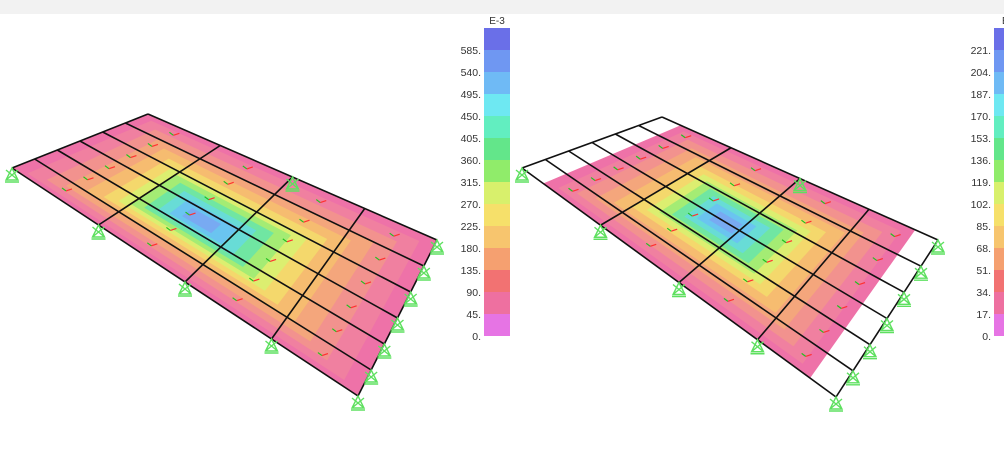 This screenshot has width=1004, height=453. Describe the element at coordinates (981, 51) in the screenshot. I see `legend-tick-label: 221.` at that location.